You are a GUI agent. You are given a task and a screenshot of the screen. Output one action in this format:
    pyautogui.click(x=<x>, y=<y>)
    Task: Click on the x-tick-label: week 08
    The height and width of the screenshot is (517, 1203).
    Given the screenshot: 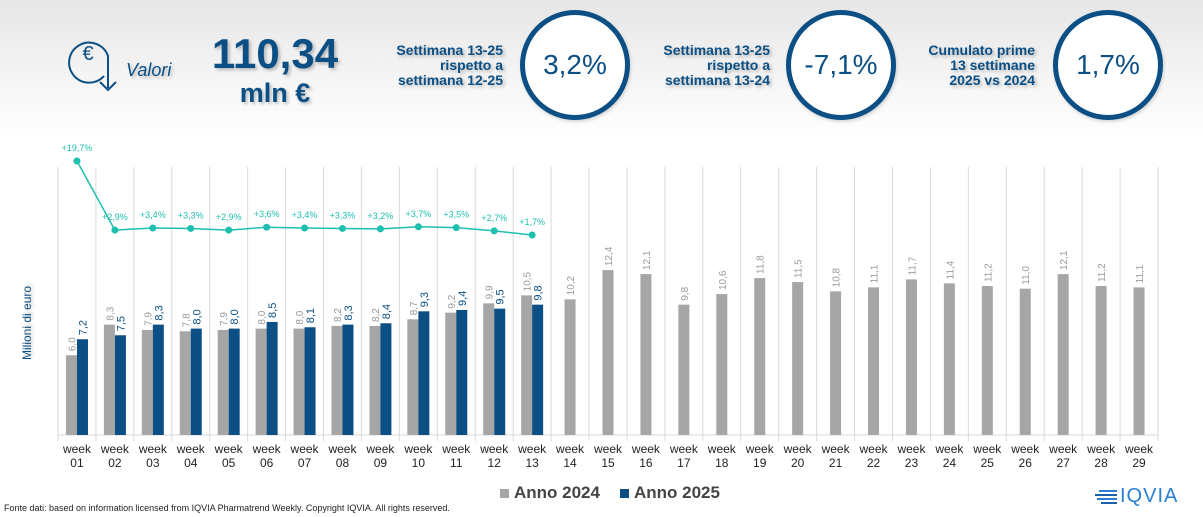 What is the action you would take?
    pyautogui.click(x=342, y=456)
    